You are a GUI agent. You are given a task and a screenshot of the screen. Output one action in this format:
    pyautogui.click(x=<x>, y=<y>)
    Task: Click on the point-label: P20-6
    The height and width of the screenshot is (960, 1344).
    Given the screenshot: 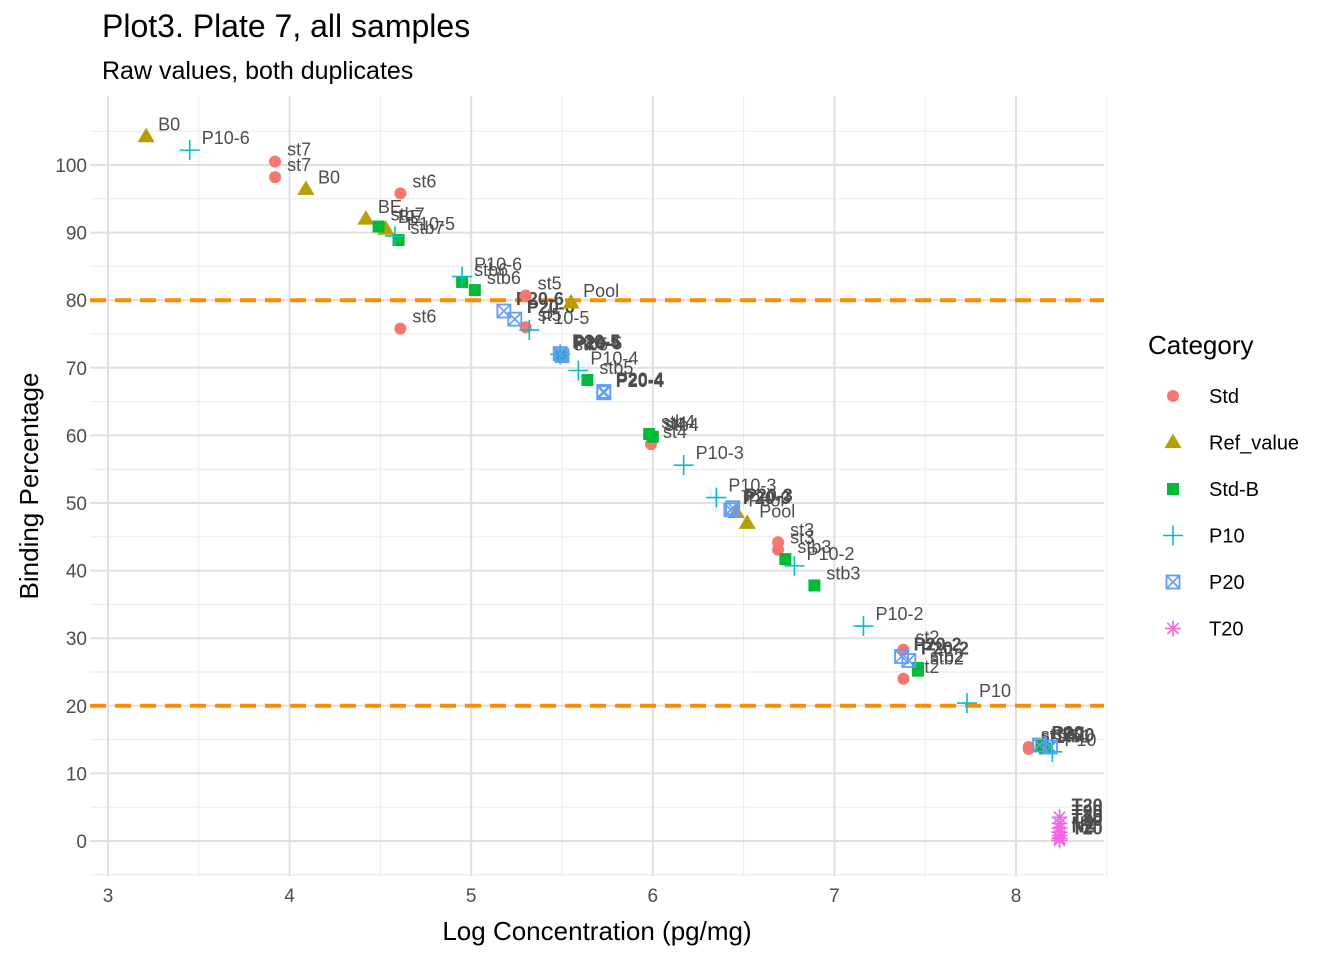 What is the action you would take?
    pyautogui.click(x=551, y=307)
    